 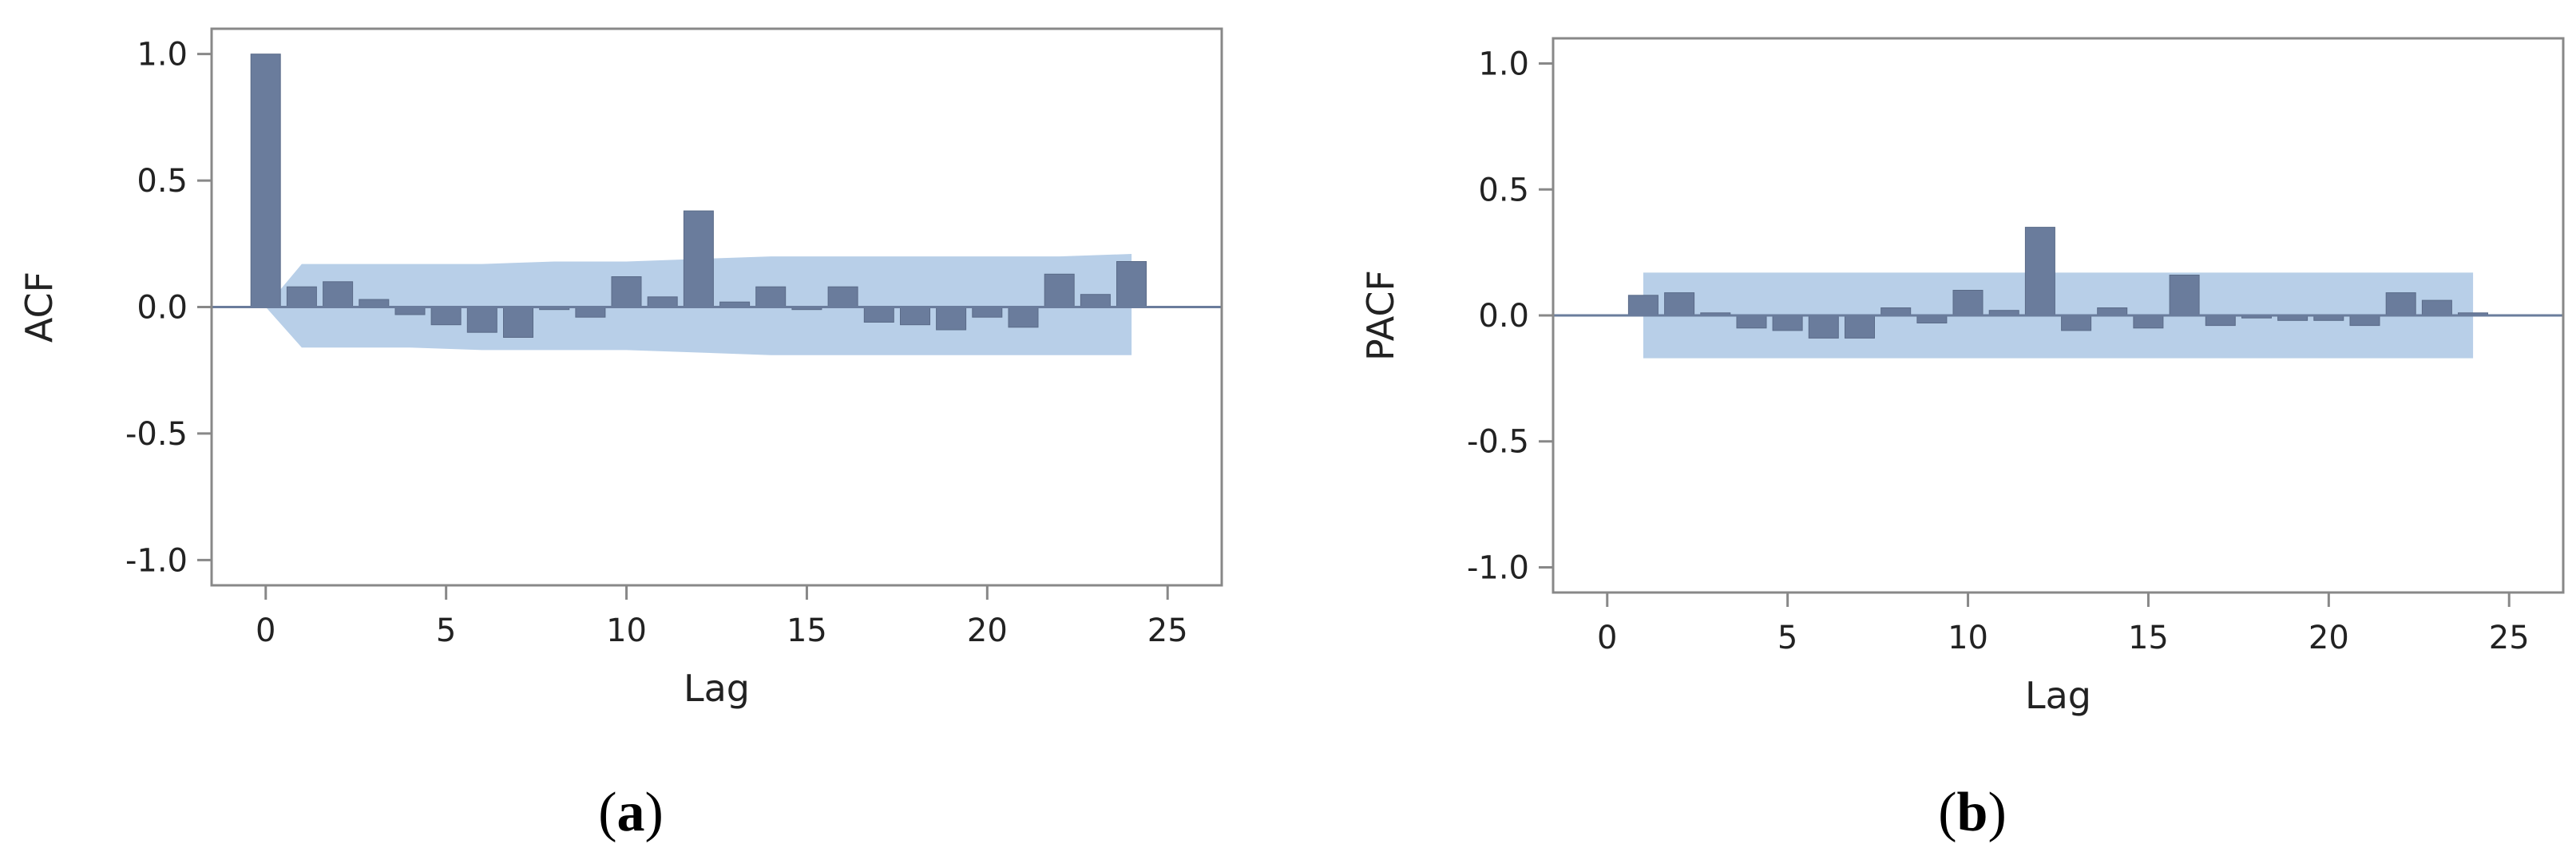 I want to click on pacf-x-tick-label: 20, so click(x=2328, y=638).